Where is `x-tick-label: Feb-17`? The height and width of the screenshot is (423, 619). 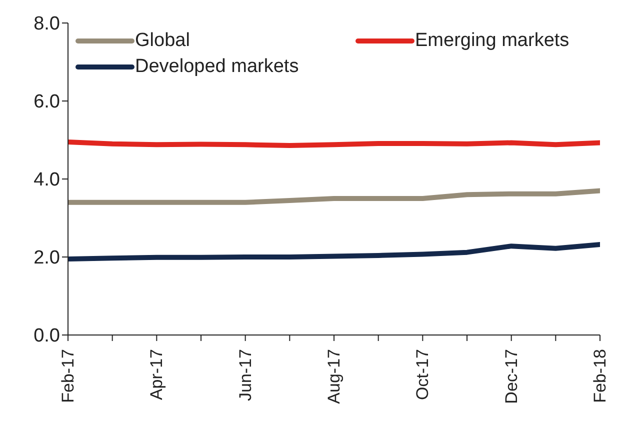 x-tick-label: Feb-17 is located at coordinates (68, 376).